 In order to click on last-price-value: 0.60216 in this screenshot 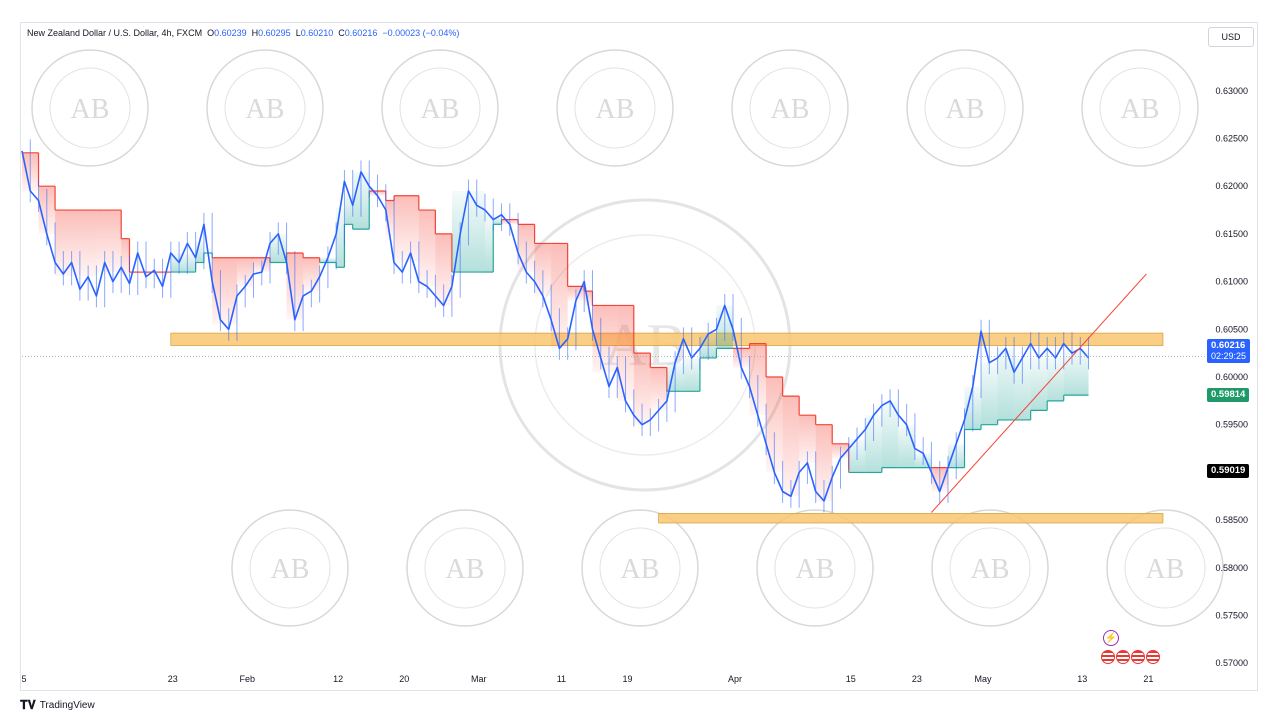, I will do `click(1228, 345)`.